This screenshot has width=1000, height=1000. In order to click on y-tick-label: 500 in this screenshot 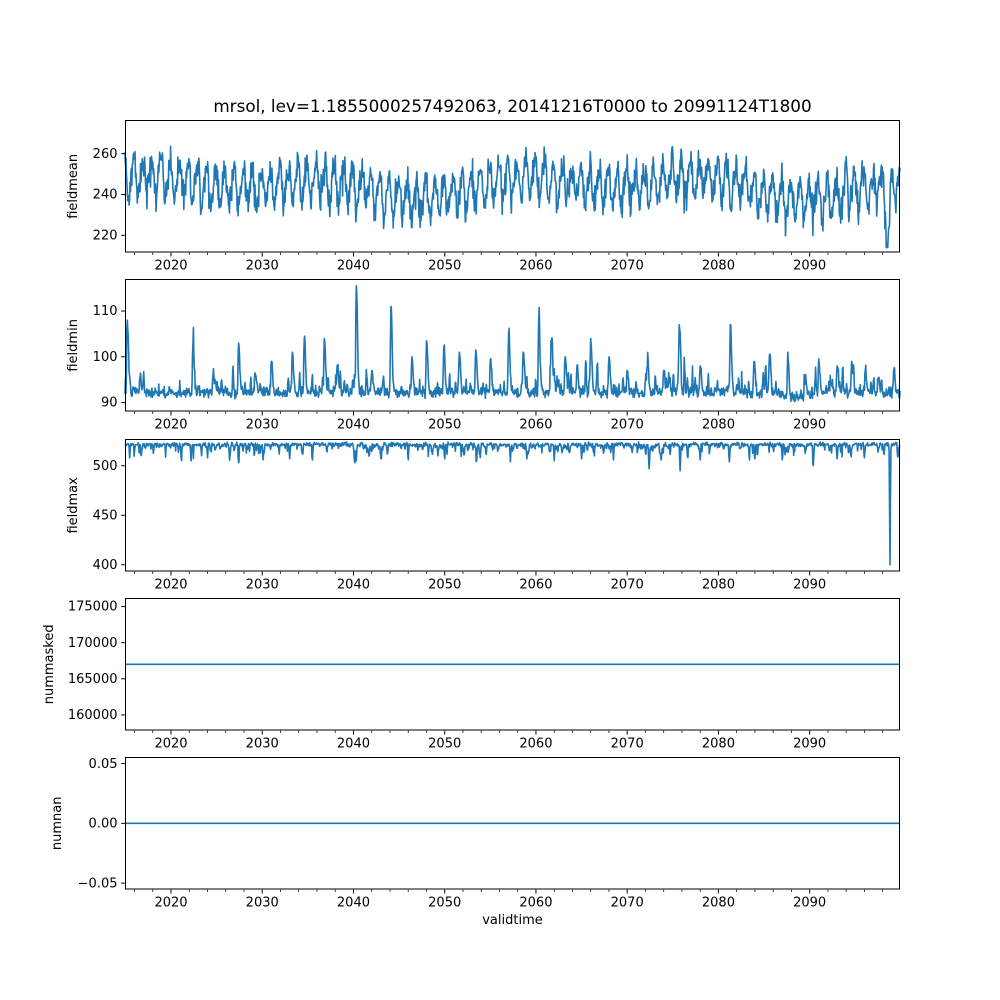, I will do `click(105, 465)`.